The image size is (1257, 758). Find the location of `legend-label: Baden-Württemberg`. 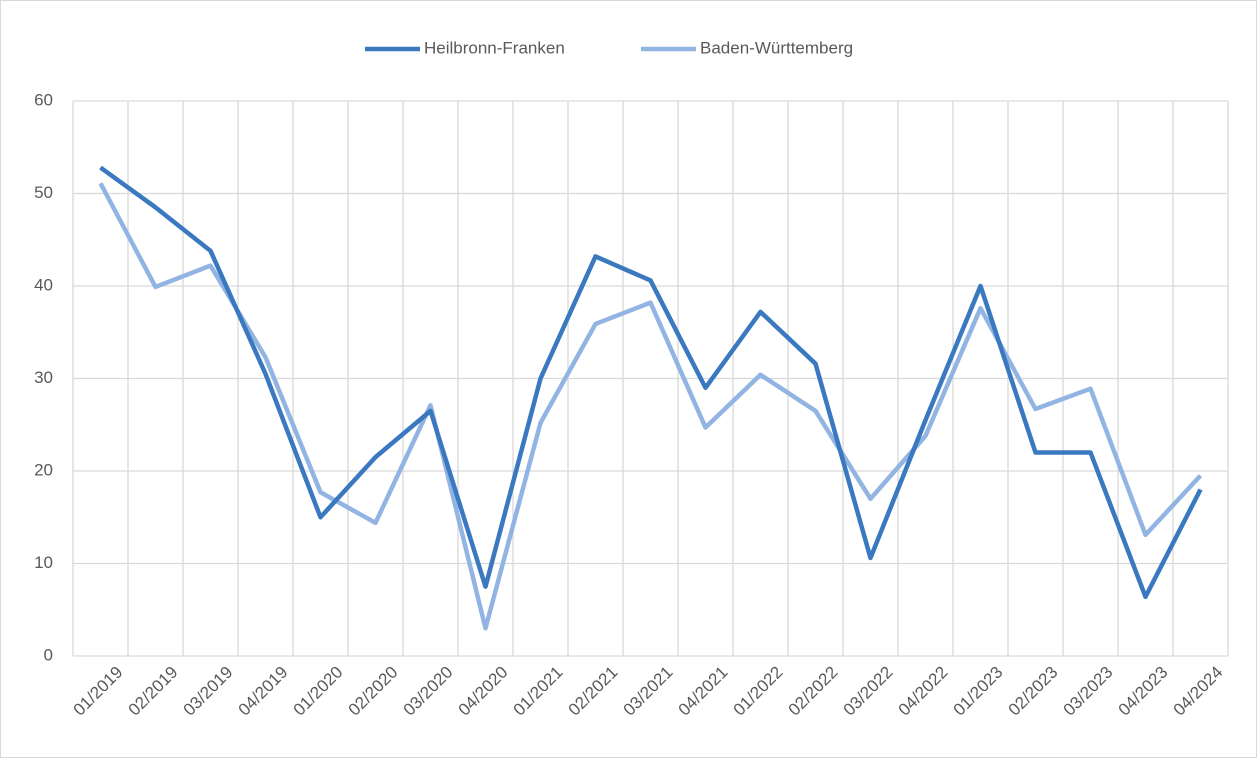

legend-label: Baden-Württemberg is located at coordinates (776, 47).